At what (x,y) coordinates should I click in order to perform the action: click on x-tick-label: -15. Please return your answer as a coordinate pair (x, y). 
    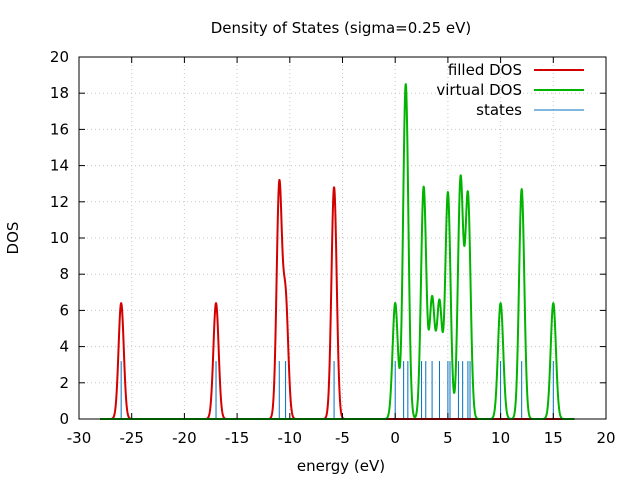
    Looking at the image, I should click on (237, 438).